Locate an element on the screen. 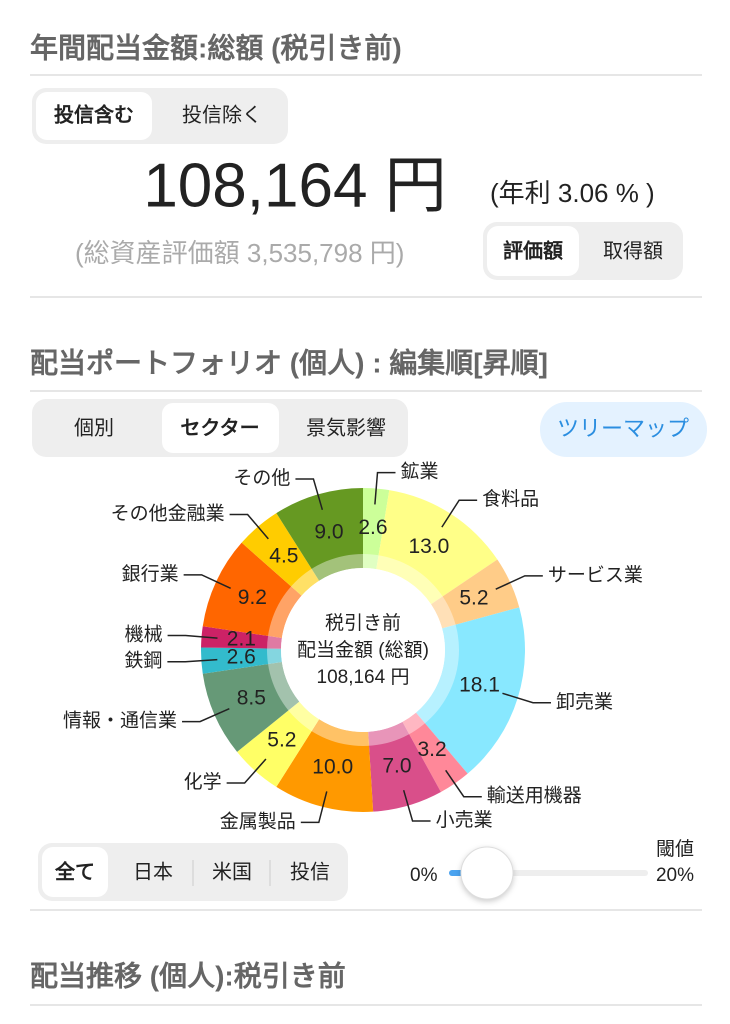 The image size is (730, 1024). value-label: 9.2 is located at coordinates (252, 597).